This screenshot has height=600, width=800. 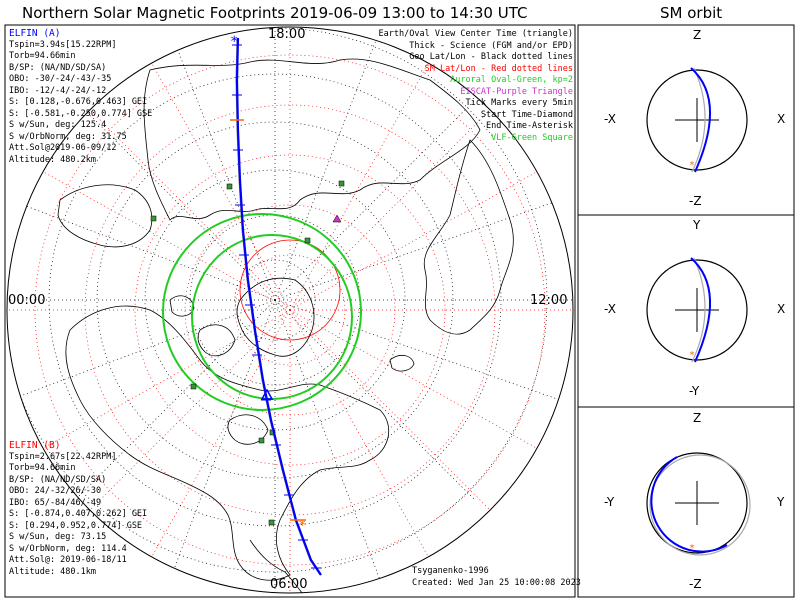 What do you see at coordinates (691, 13) in the screenshot?
I see `orbit-title: SM orbit` at bounding box center [691, 13].